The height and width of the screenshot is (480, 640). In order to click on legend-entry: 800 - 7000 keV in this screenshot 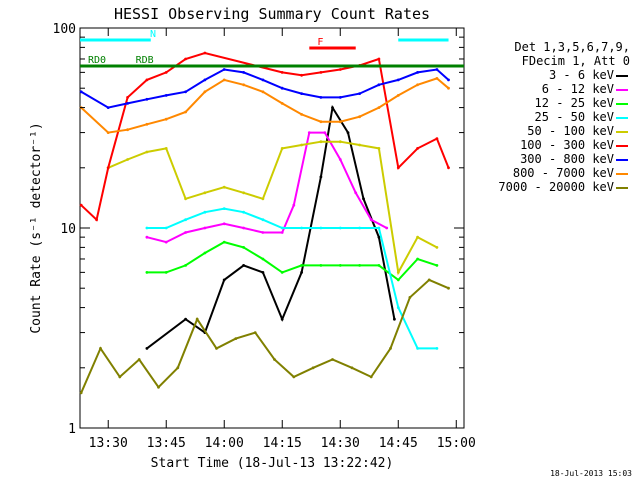, I will do `click(563, 173)`.